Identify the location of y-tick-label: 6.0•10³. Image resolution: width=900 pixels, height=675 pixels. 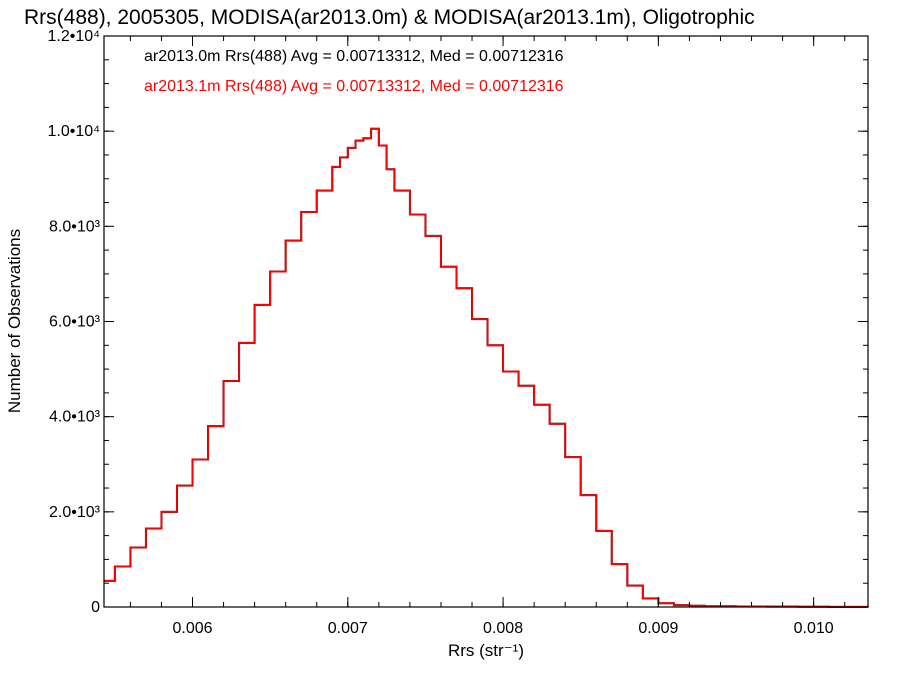
(75, 322).